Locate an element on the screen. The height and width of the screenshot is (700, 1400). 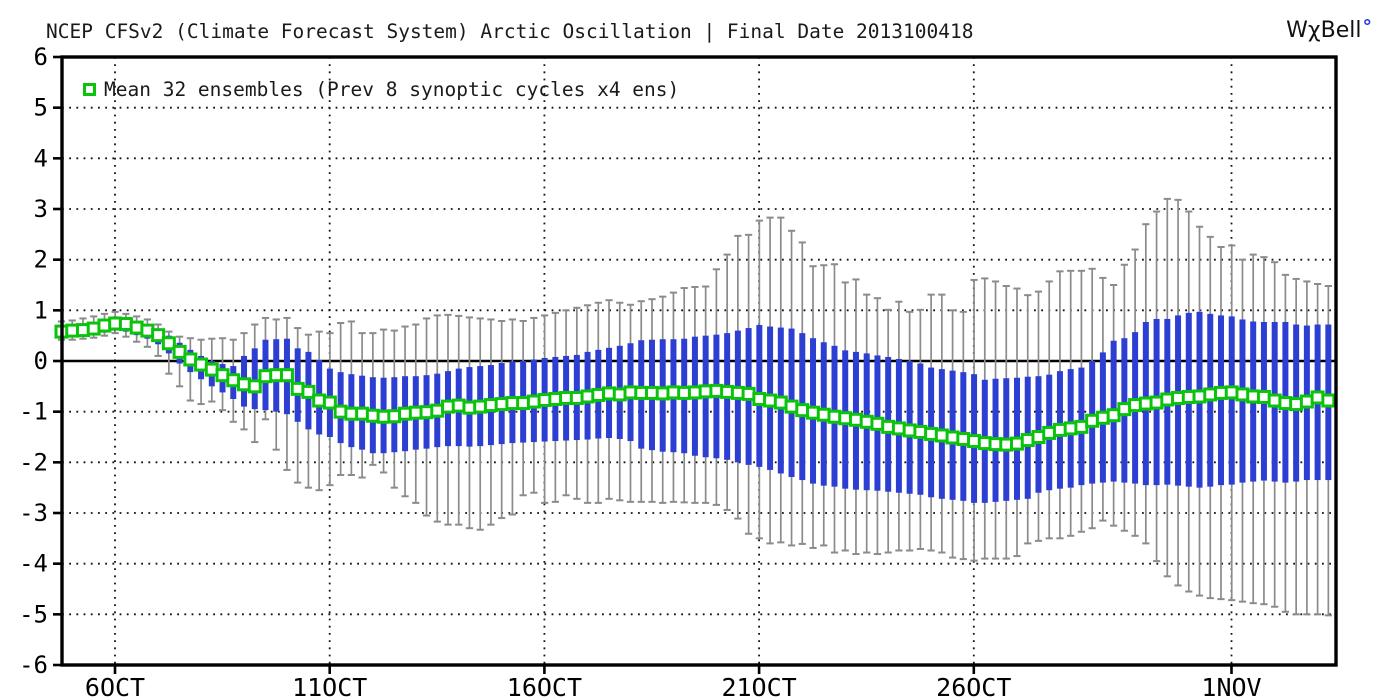
x-tick-label: 11OCT is located at coordinates (329, 686).